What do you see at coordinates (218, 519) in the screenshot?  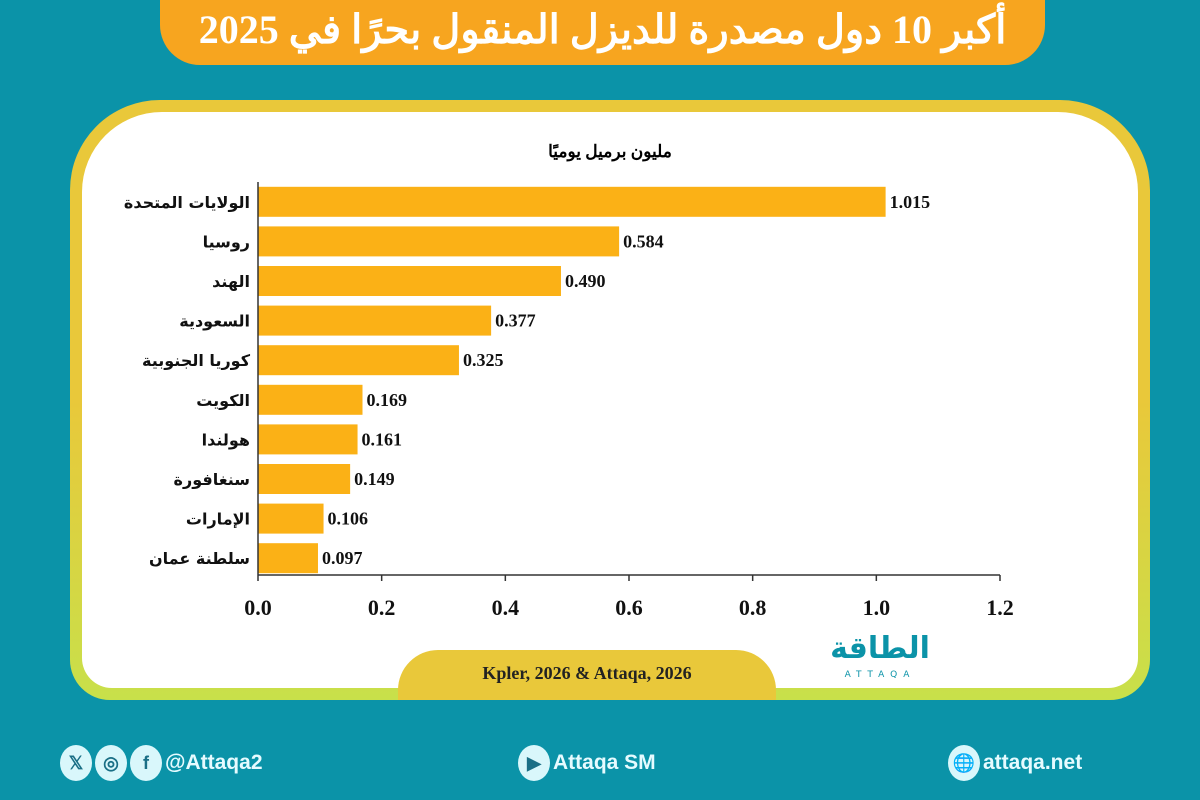 I see `category-label: الإمارات` at bounding box center [218, 519].